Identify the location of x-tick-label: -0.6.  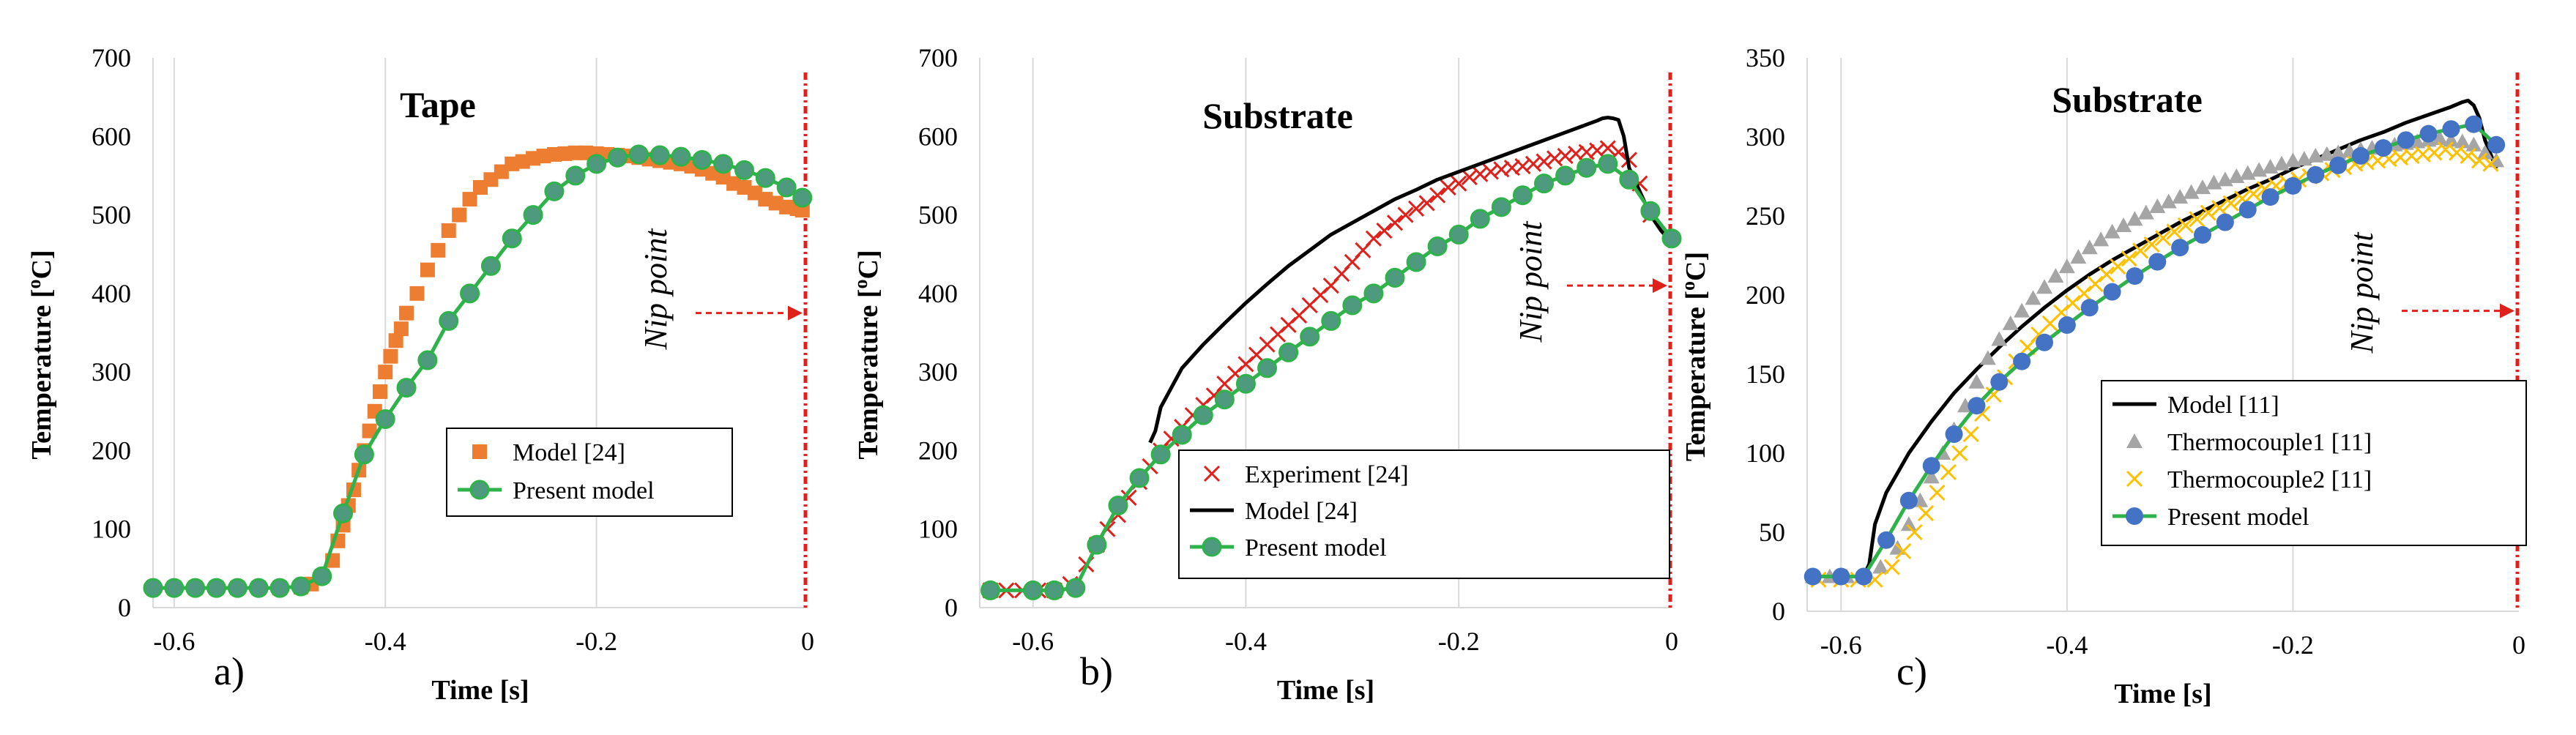
(1033, 642).